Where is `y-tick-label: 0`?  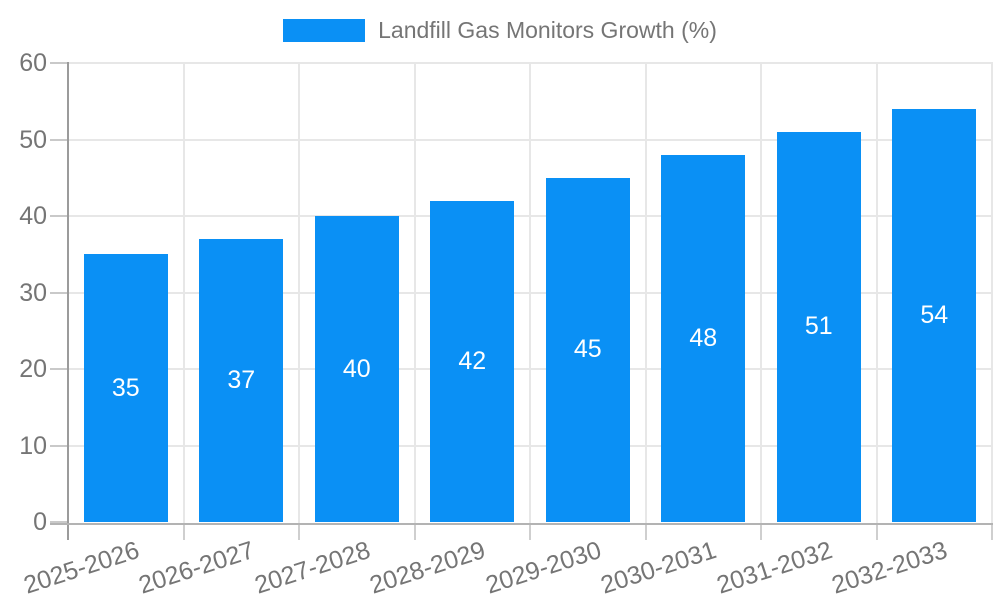 y-tick-label: 0 is located at coordinates (40, 522).